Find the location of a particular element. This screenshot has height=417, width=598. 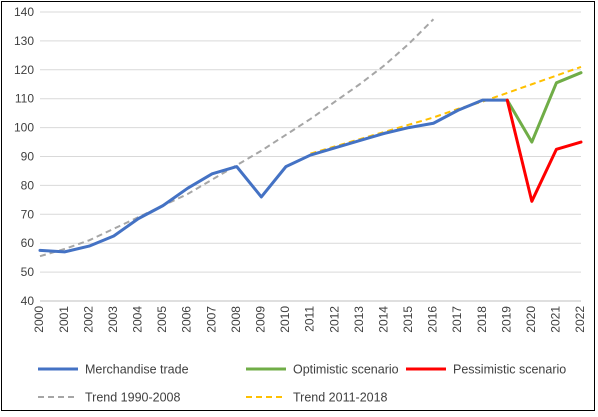

x-tick-label: 2021 is located at coordinates (556, 319).